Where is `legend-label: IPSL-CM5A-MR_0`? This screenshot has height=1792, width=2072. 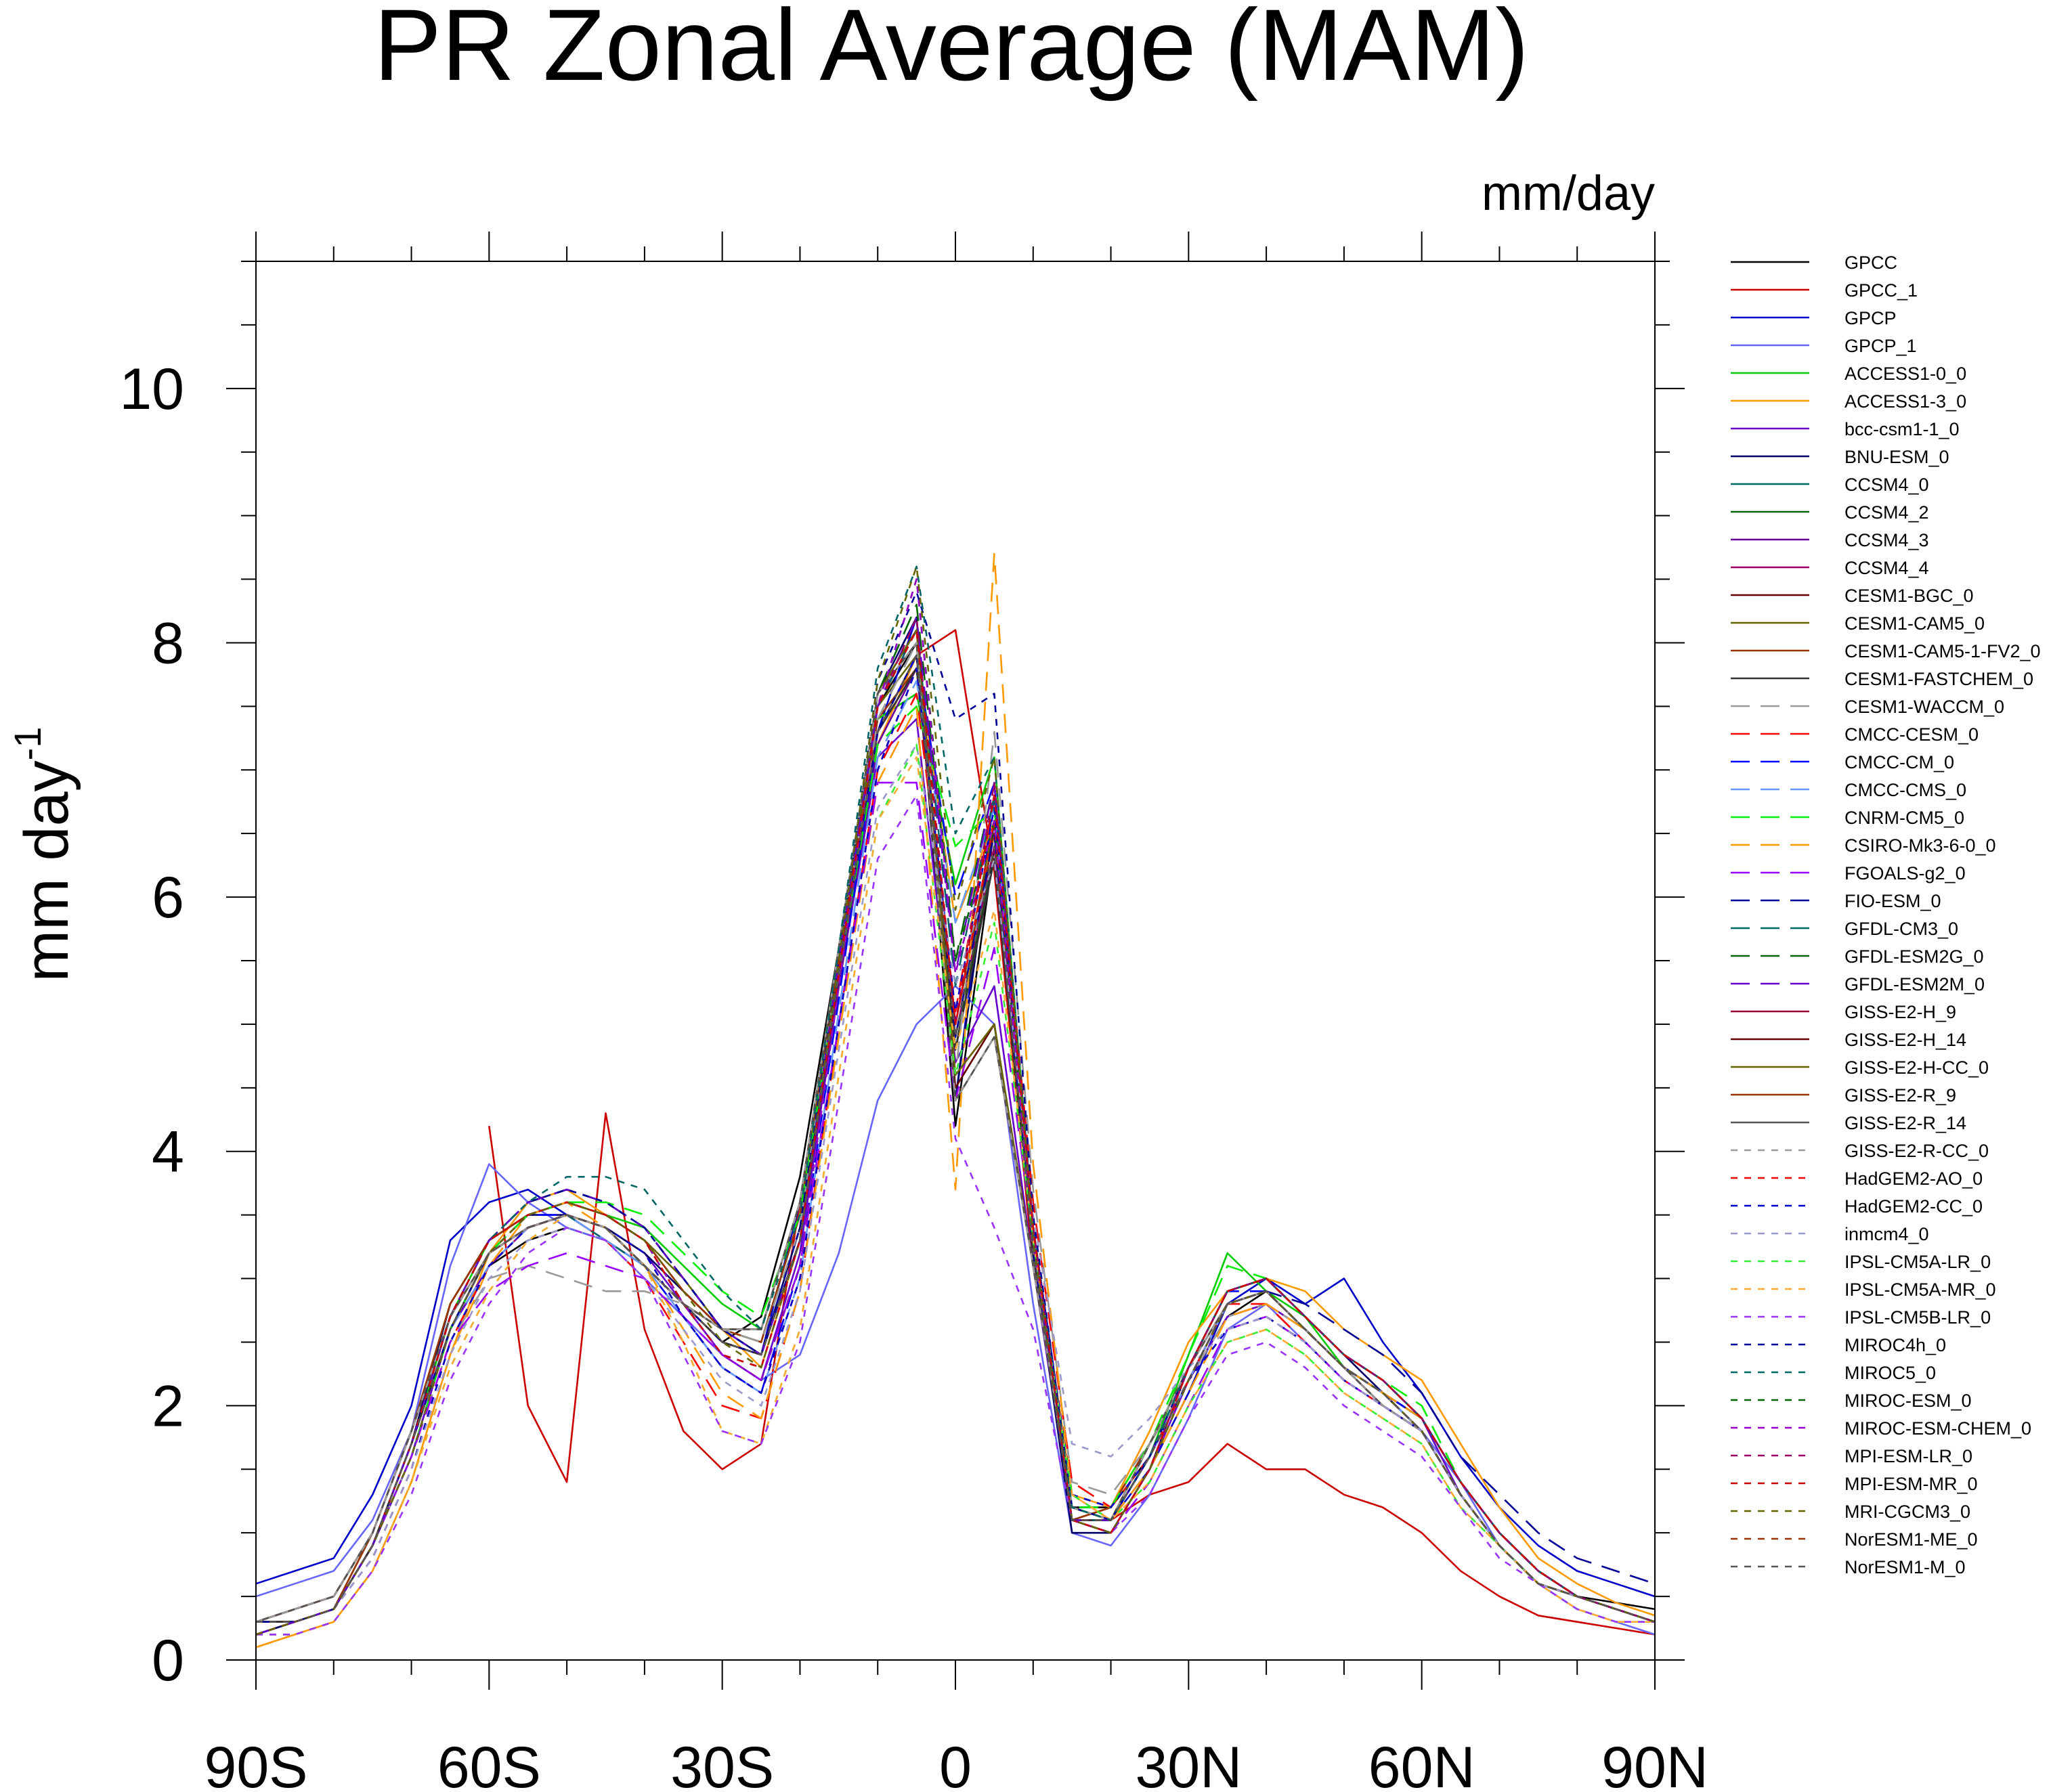
legend-label: IPSL-CM5A-MR_0 is located at coordinates (1920, 1290).